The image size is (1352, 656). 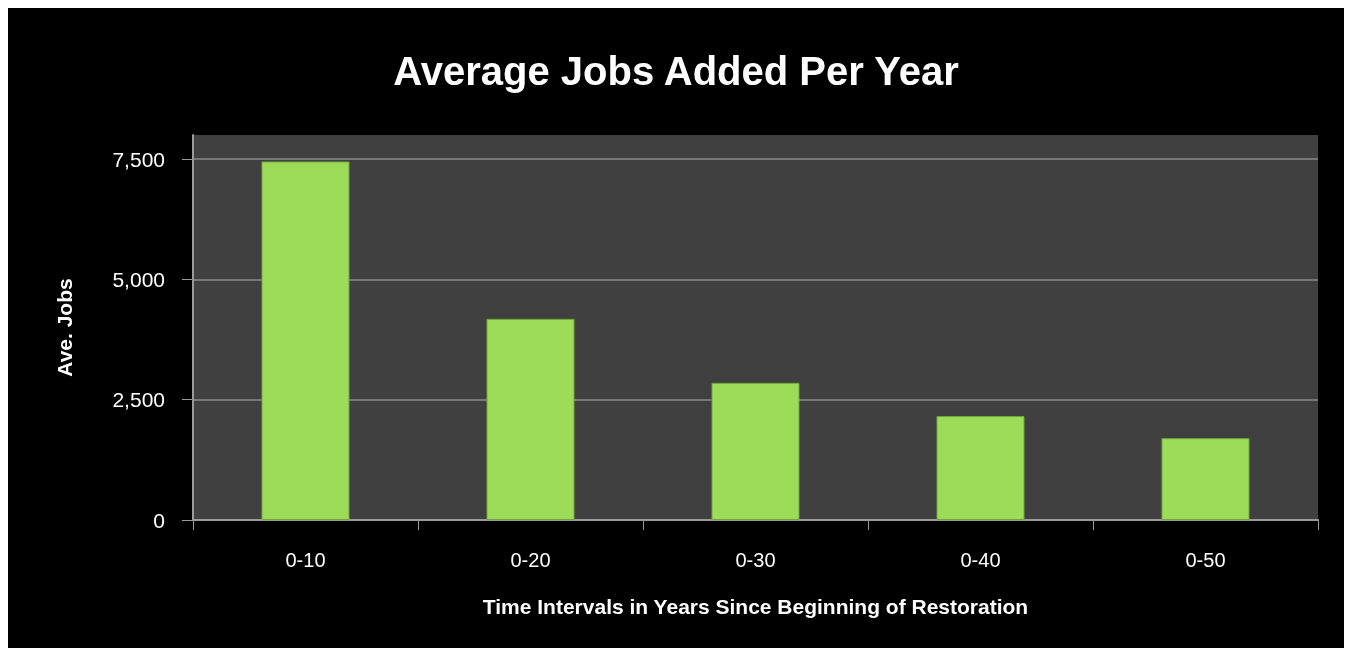 I want to click on y-tick-label: 2,500, so click(x=138, y=400).